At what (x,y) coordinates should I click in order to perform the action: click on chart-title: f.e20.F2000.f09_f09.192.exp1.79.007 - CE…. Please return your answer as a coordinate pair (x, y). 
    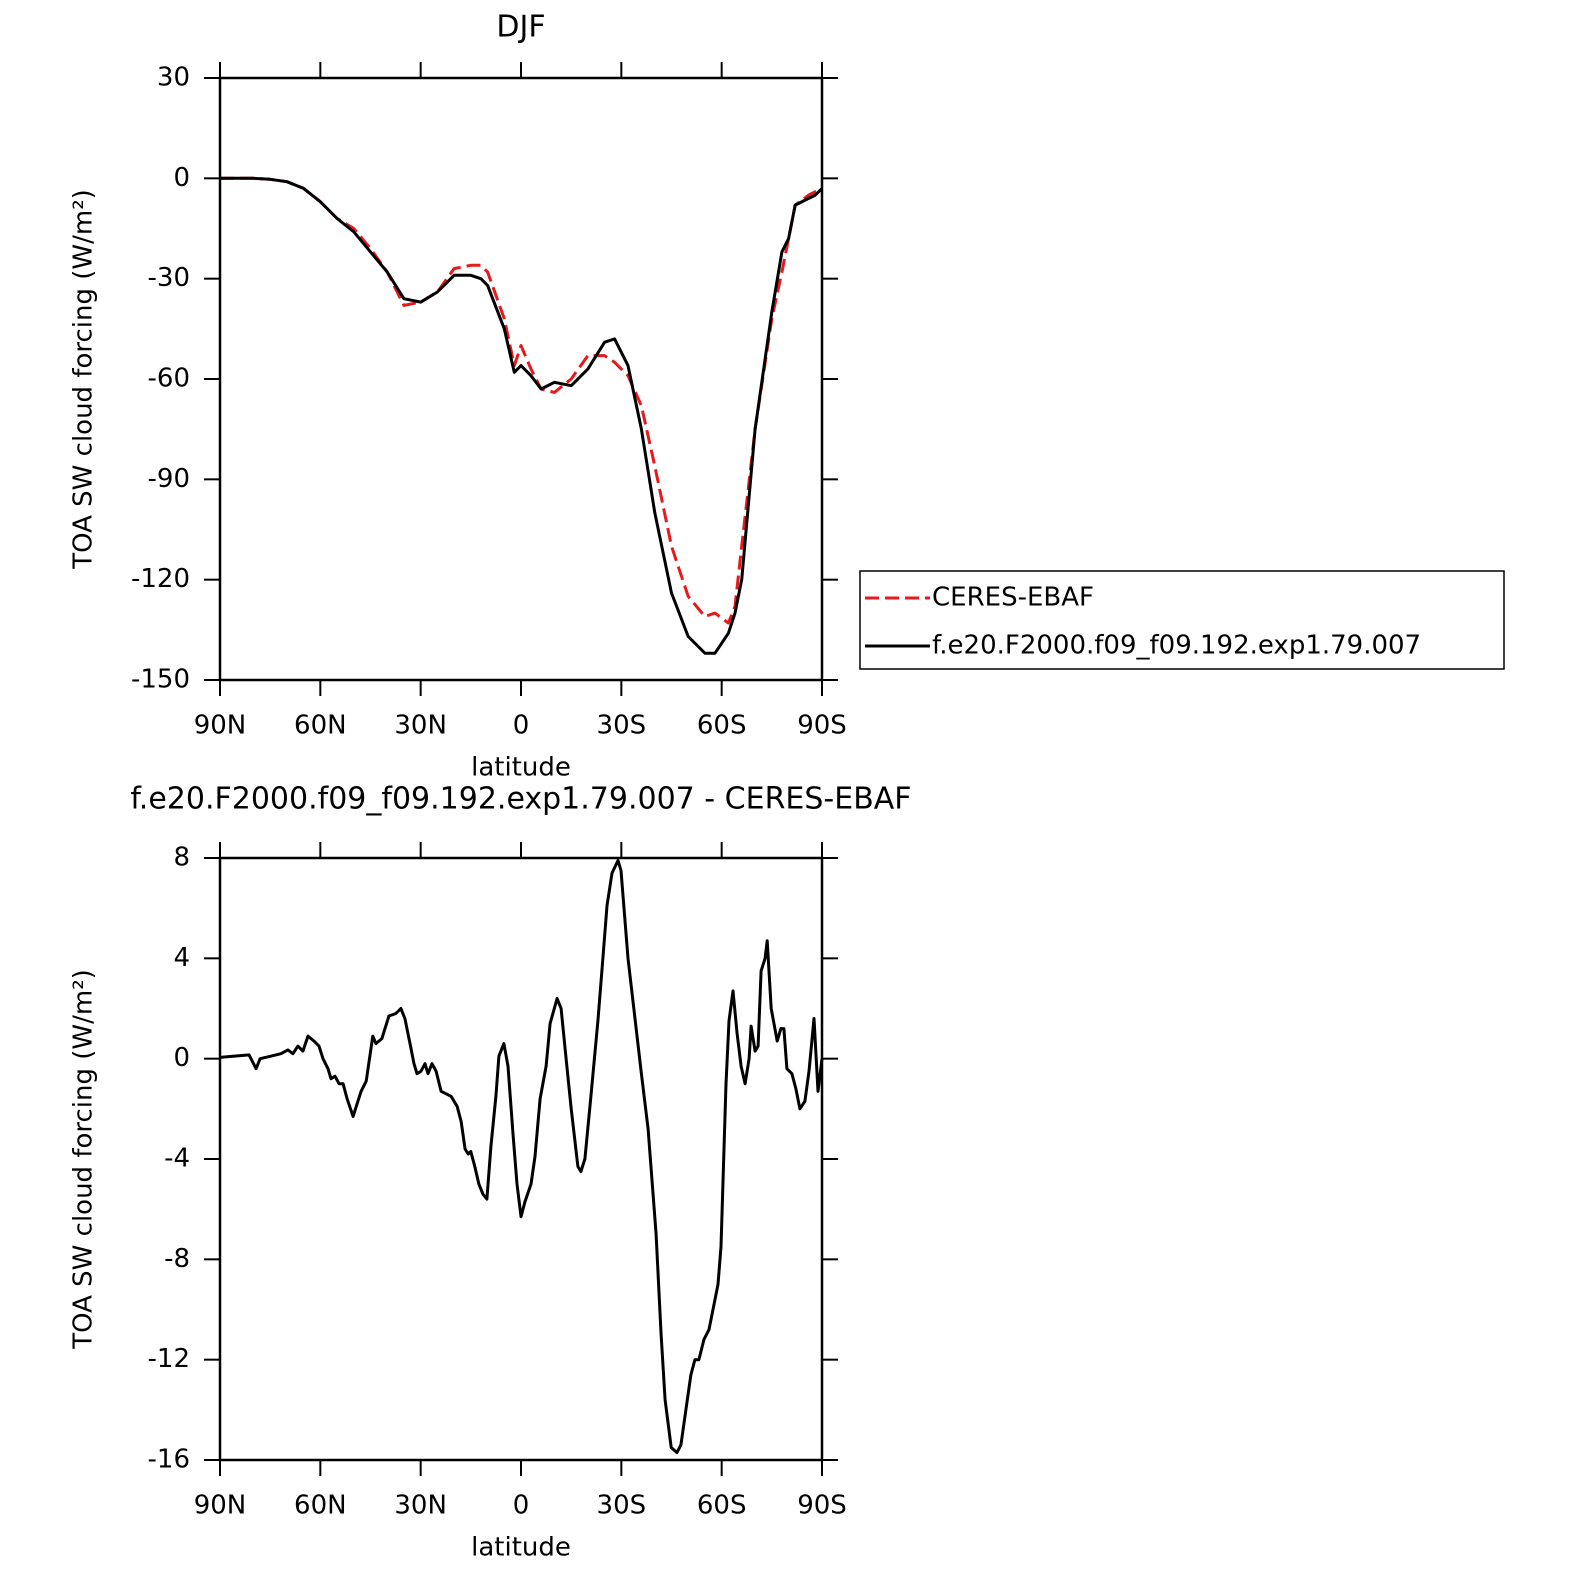
    Looking at the image, I should click on (520, 799).